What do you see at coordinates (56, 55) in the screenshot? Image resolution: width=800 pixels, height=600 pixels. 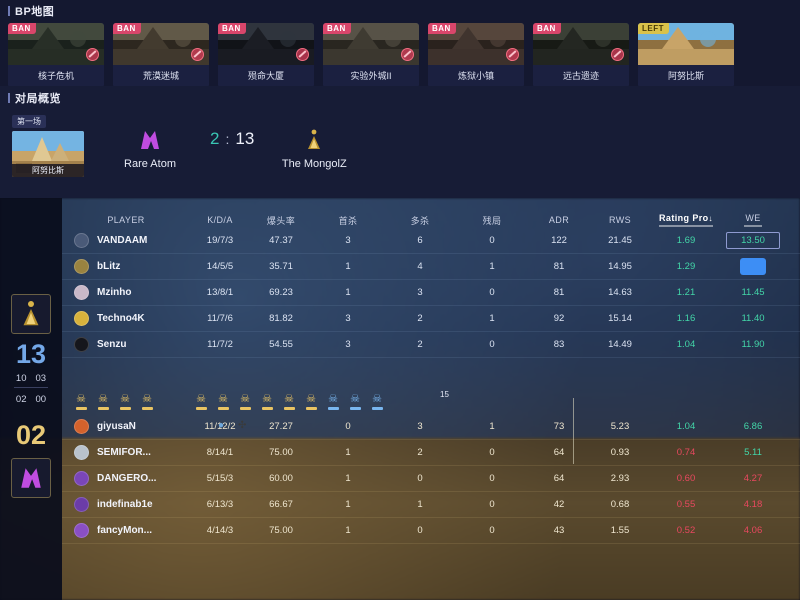 I see `map-card-0: BAN 核子危机` at bounding box center [56, 55].